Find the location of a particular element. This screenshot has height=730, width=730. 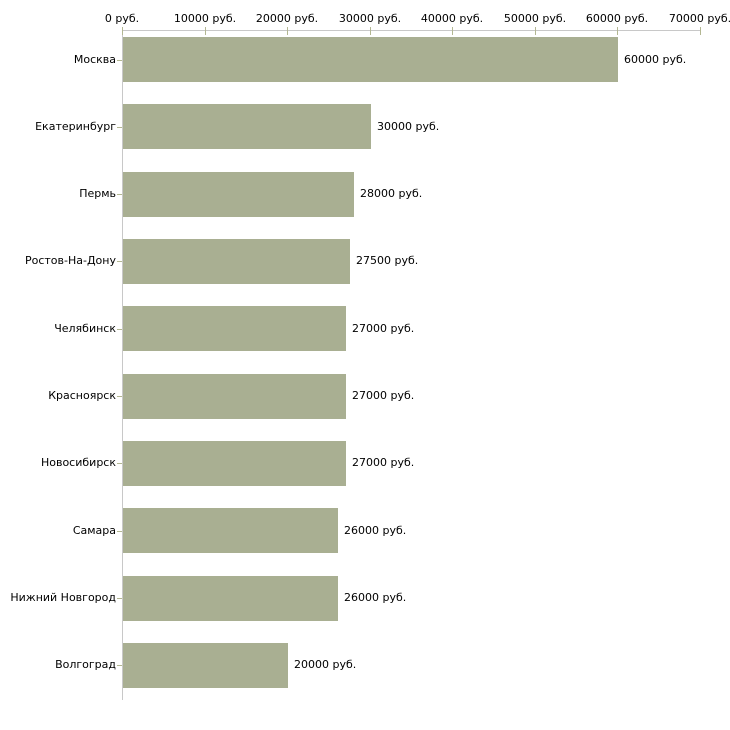

x-axis-tick-label: 60000 руб. is located at coordinates (617, 18).